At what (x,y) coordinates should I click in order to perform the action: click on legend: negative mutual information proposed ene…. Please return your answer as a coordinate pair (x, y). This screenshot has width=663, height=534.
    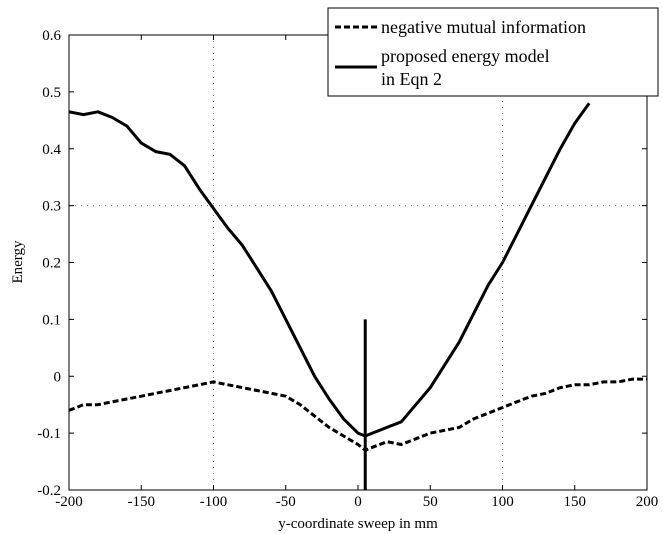
    Looking at the image, I should click on (493, 52).